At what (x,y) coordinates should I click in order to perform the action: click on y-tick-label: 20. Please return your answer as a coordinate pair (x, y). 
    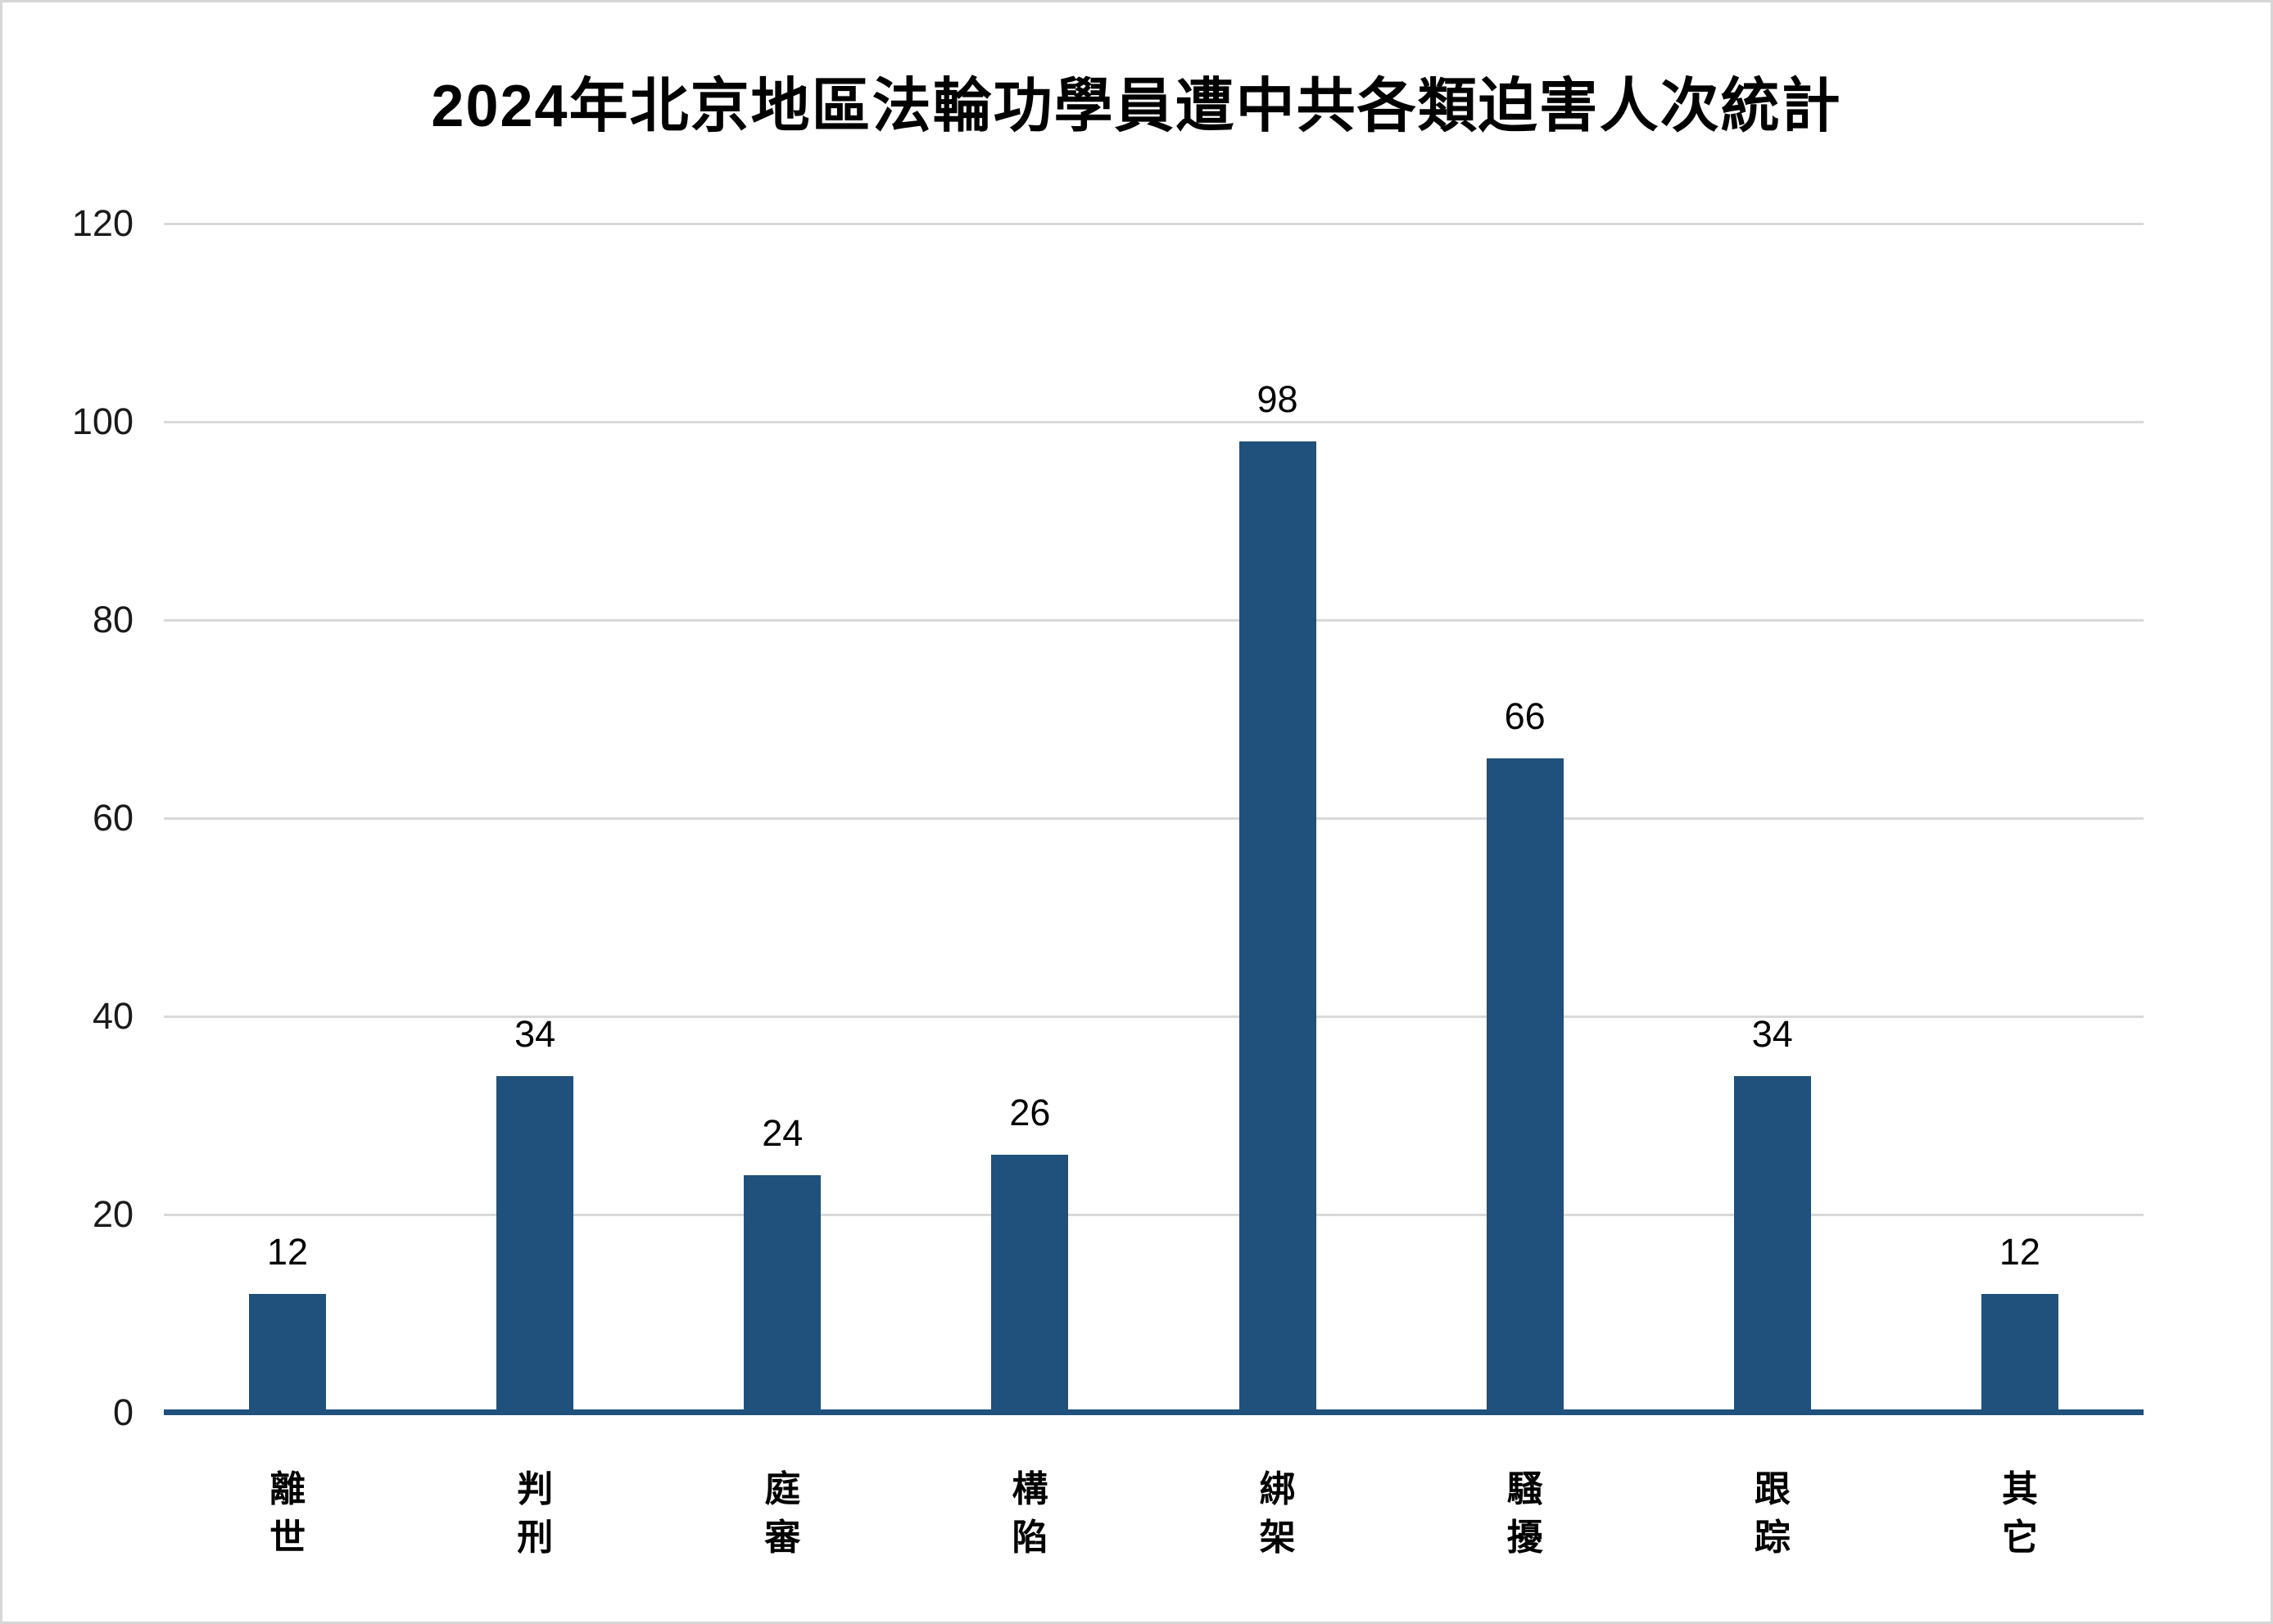
    Looking at the image, I should click on (113, 1214).